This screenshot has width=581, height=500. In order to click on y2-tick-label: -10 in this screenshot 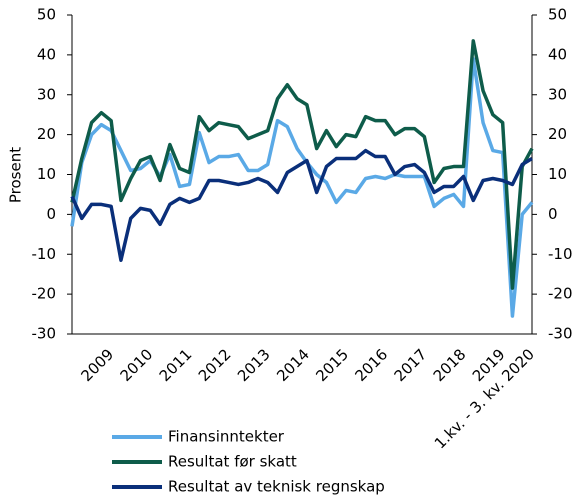, I will do `click(560, 254)`.